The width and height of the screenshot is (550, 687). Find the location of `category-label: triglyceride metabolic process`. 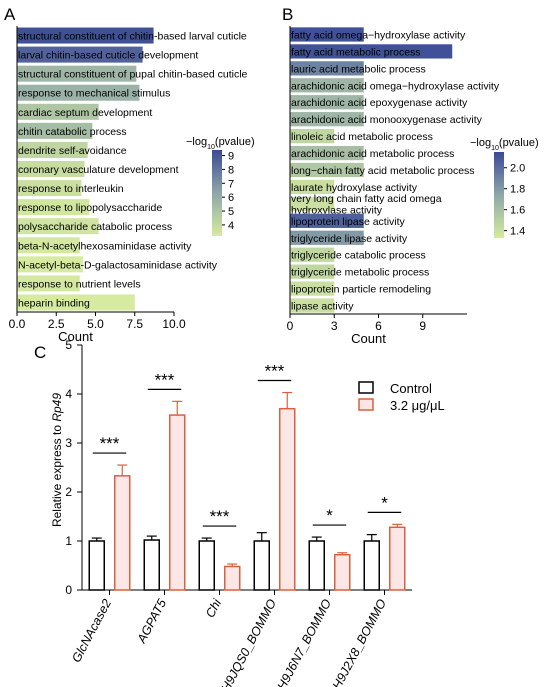

category-label: triglyceride metabolic process is located at coordinates (360, 273).